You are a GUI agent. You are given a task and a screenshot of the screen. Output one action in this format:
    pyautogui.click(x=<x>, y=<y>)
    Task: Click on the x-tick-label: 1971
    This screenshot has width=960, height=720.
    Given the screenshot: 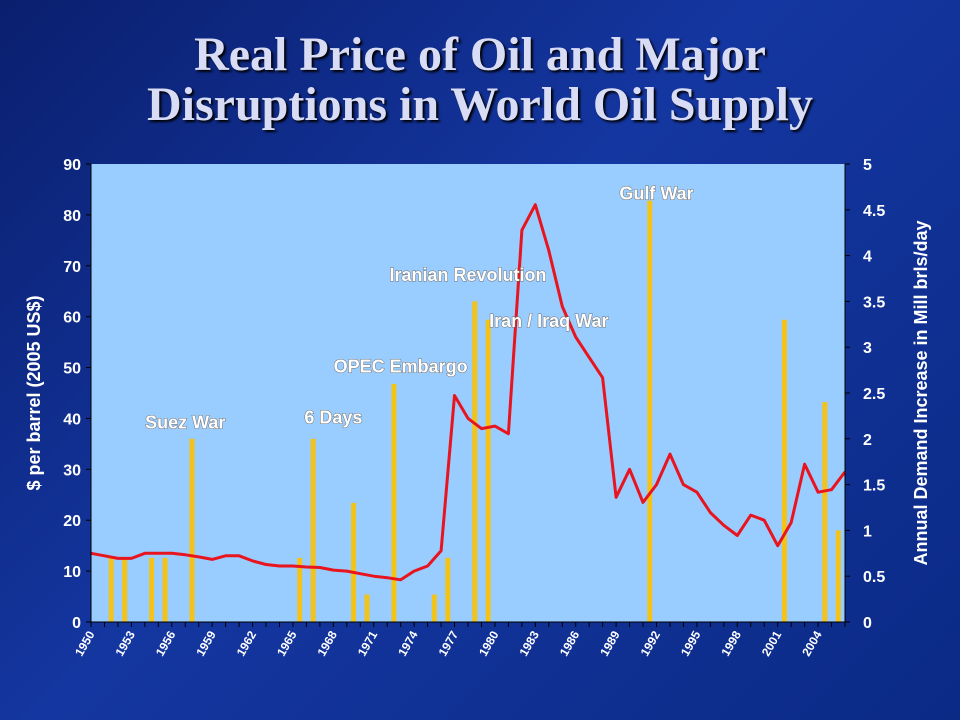 What is the action you would take?
    pyautogui.click(x=368, y=643)
    